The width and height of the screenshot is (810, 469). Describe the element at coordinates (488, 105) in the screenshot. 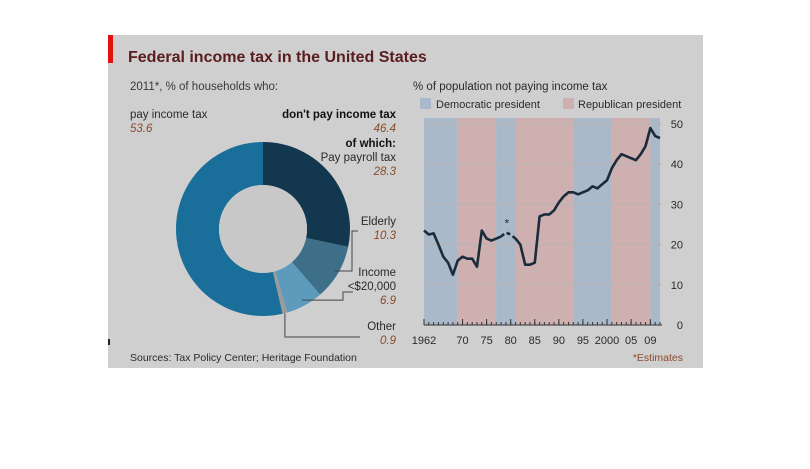

I see `legend-label-democratic: Democratic president` at that location.